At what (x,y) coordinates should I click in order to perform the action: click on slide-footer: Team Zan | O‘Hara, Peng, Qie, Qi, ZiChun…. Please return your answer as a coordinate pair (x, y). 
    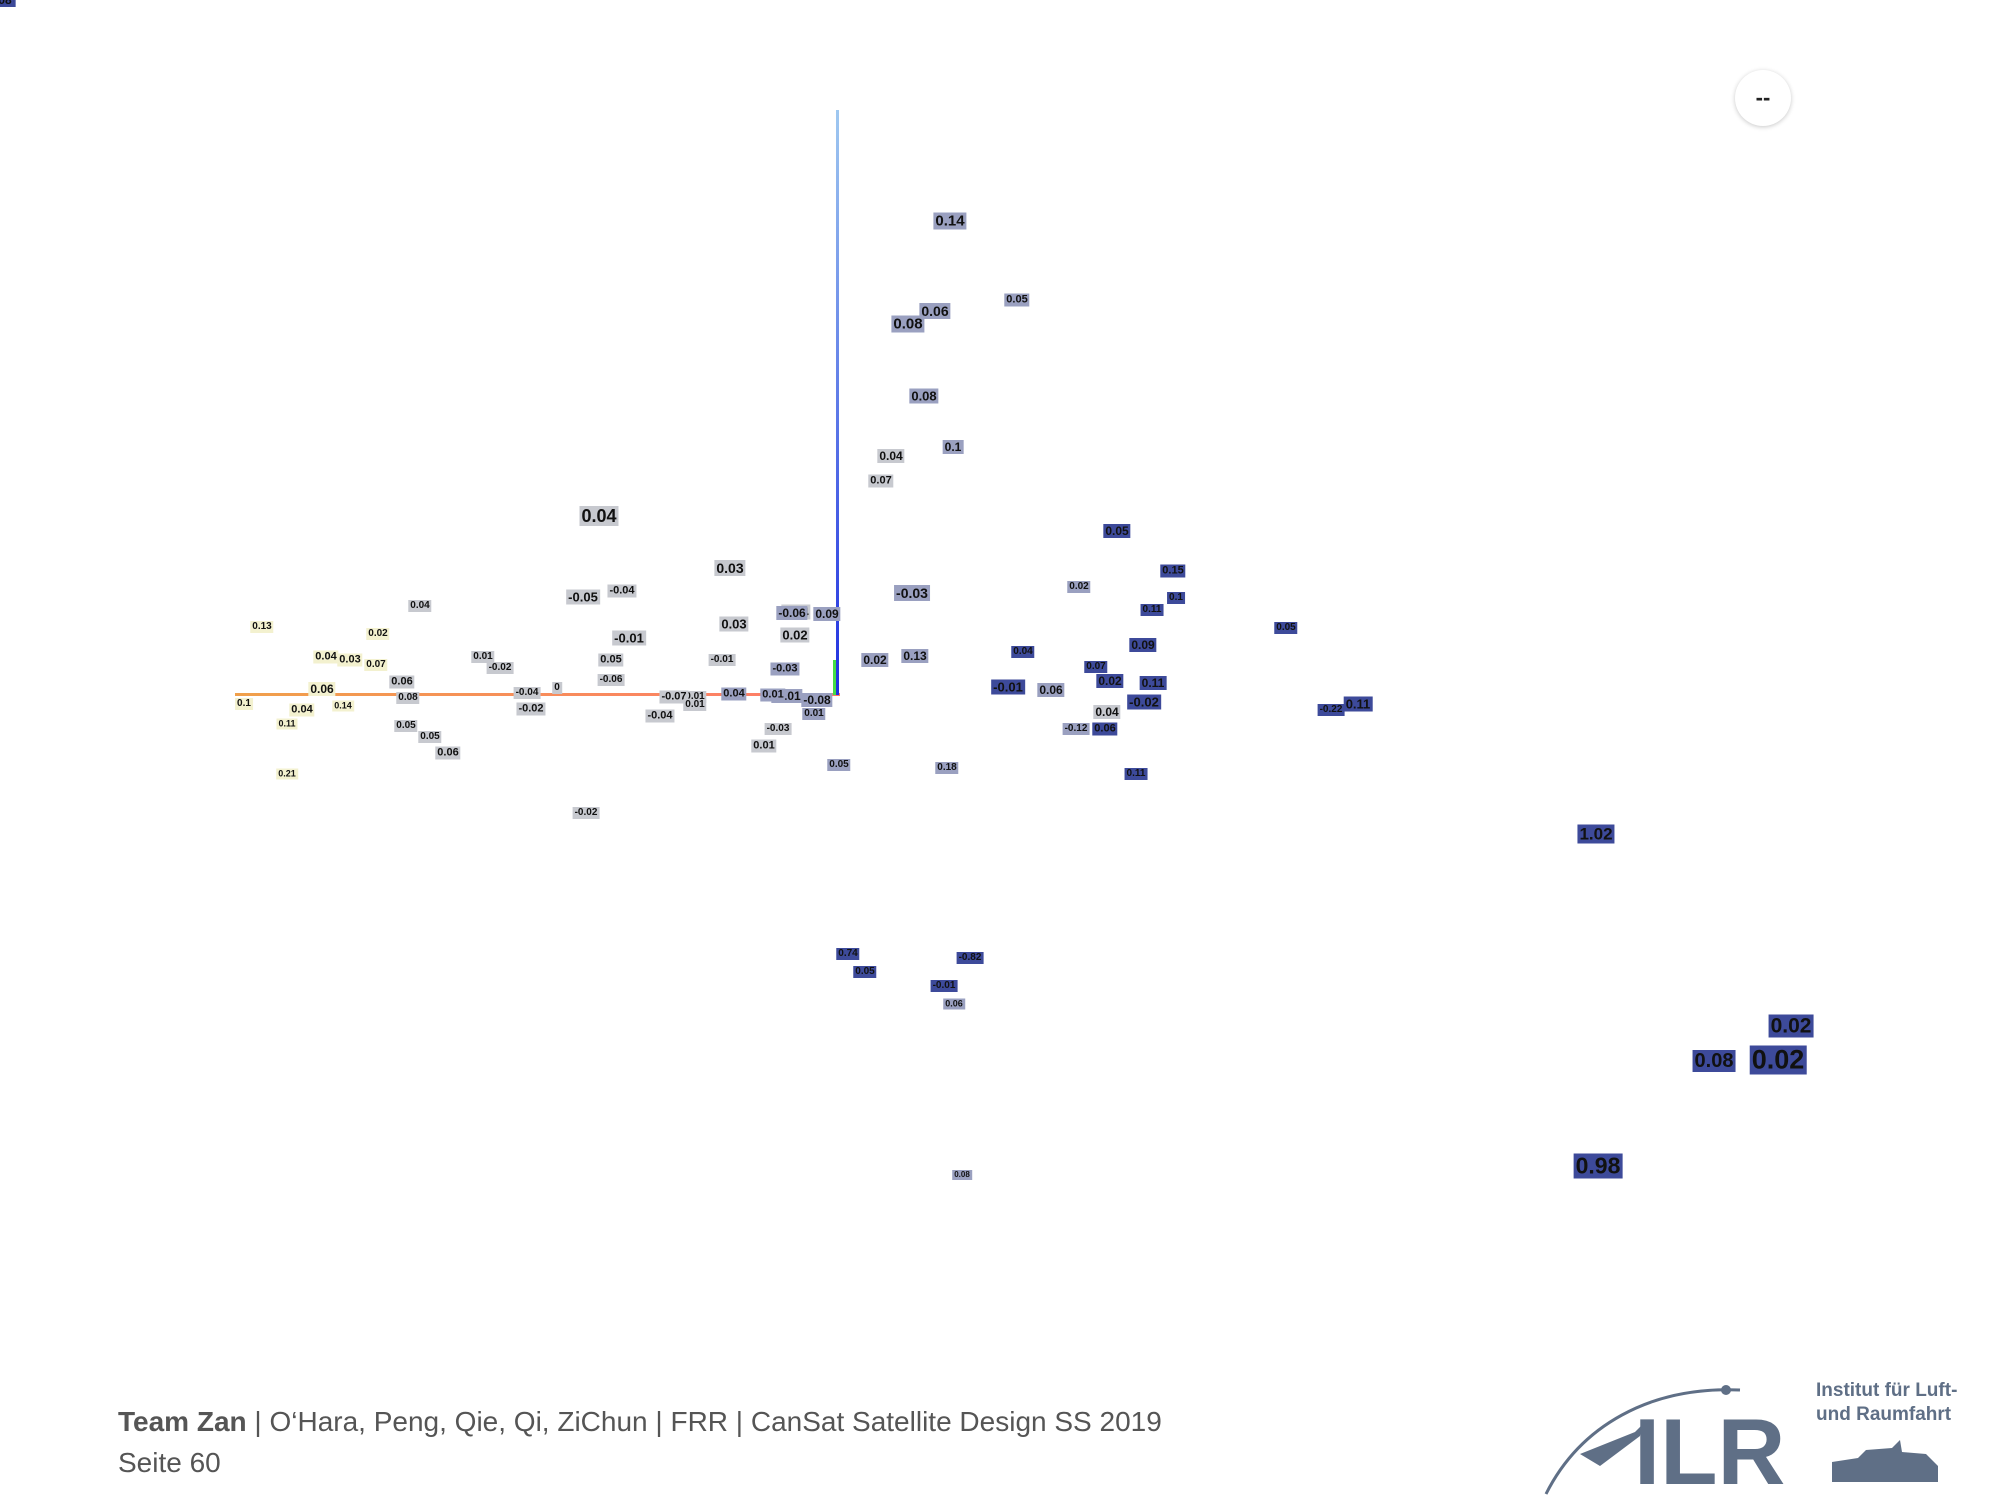
    Looking at the image, I should click on (640, 1442).